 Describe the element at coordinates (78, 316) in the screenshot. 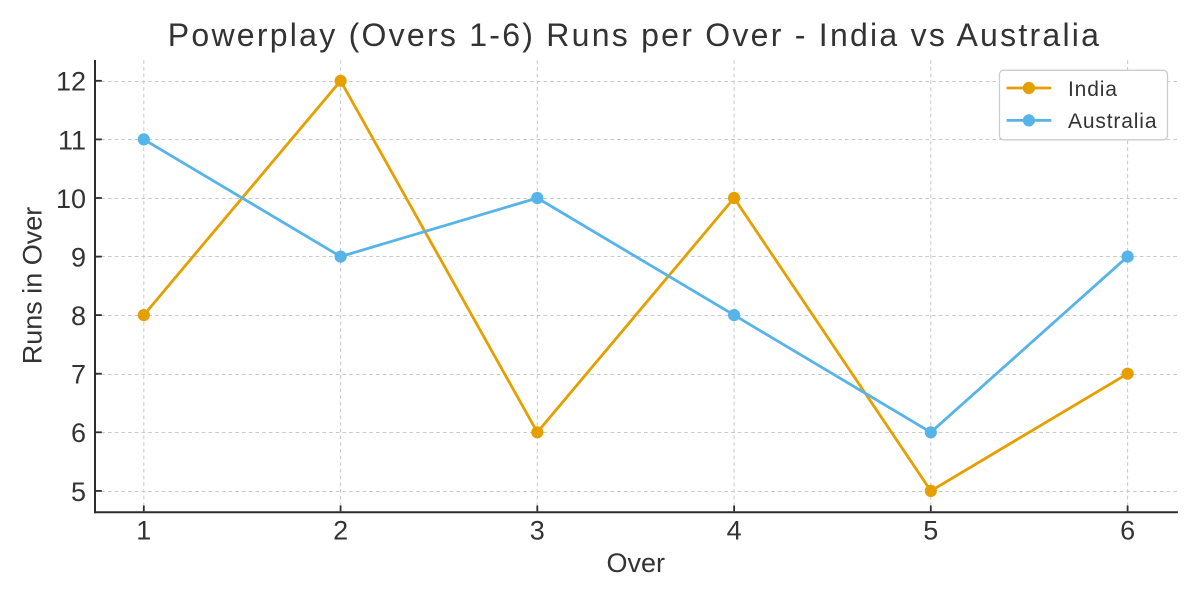

I see `svg-text: 8` at that location.